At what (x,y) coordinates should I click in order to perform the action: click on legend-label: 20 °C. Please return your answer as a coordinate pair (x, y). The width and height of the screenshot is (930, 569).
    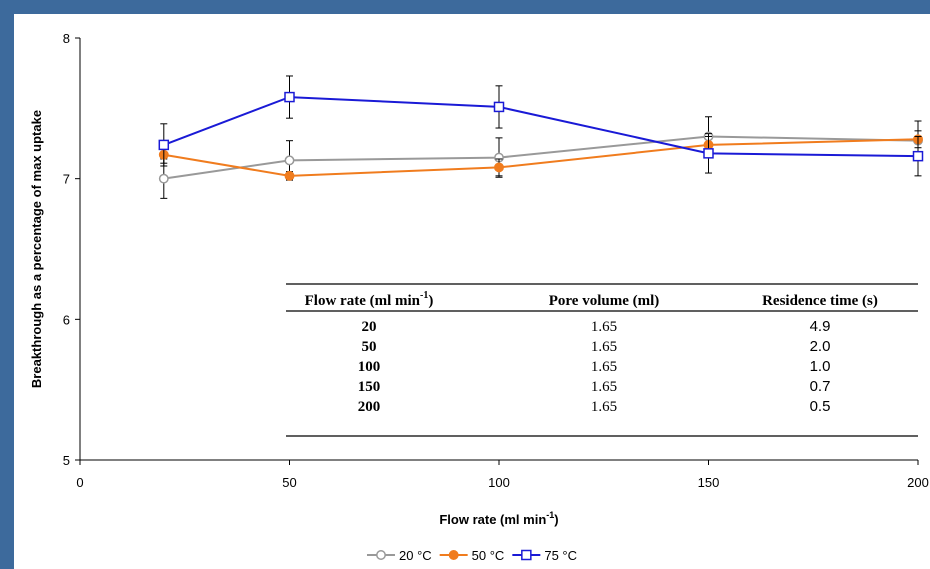
    Looking at the image, I should click on (415, 555).